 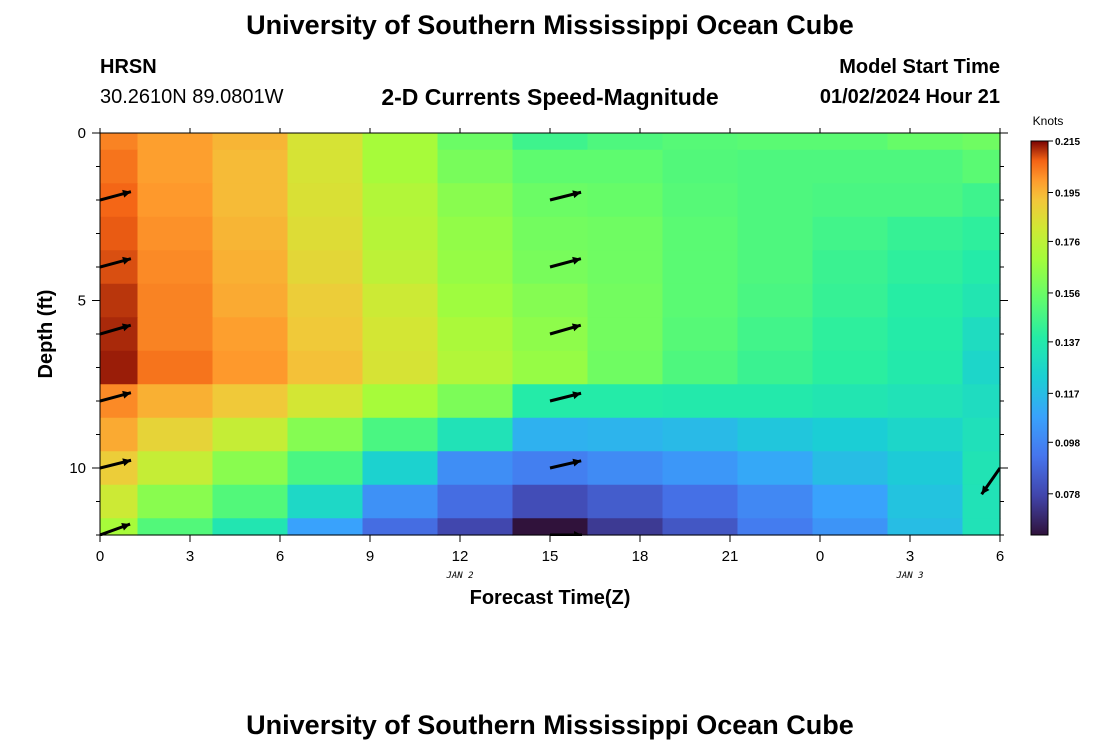 What do you see at coordinates (1067, 142) in the screenshot?
I see `colorbar-label: 0.215` at bounding box center [1067, 142].